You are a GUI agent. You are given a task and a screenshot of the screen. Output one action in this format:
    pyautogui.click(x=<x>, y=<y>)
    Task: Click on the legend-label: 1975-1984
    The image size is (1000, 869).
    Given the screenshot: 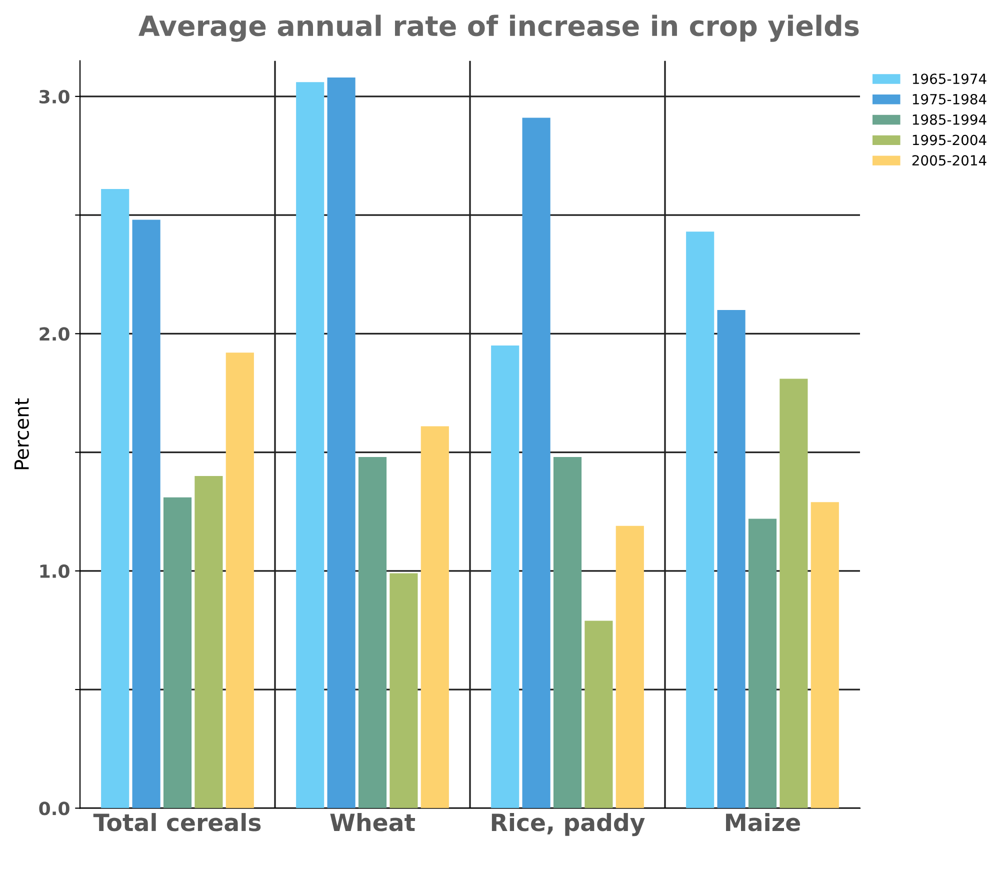 What is the action you would take?
    pyautogui.click(x=949, y=99)
    